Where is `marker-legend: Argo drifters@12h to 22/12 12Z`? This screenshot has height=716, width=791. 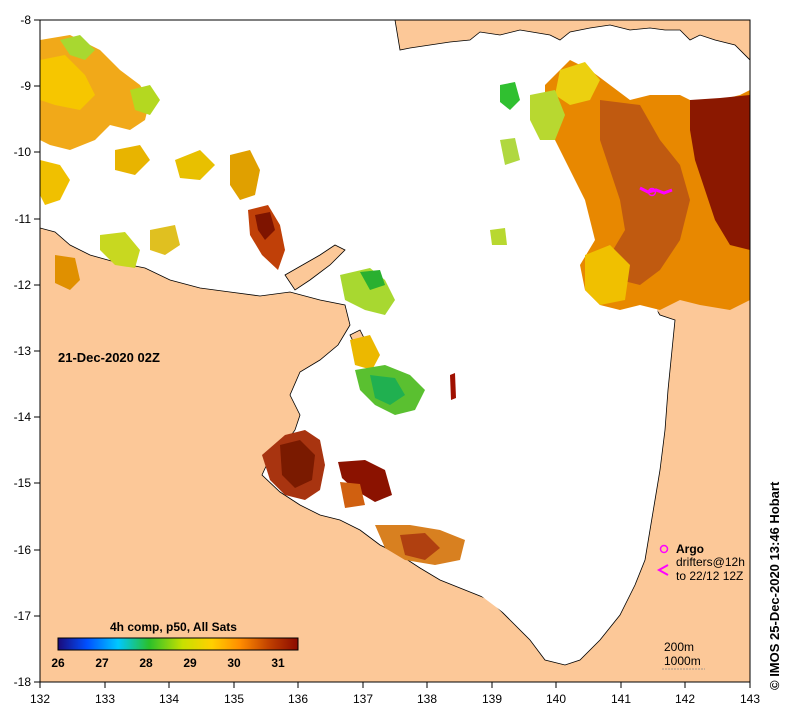
marker-legend: Argo drifters@12h to 22/12 12Z is located at coordinates (700, 562).